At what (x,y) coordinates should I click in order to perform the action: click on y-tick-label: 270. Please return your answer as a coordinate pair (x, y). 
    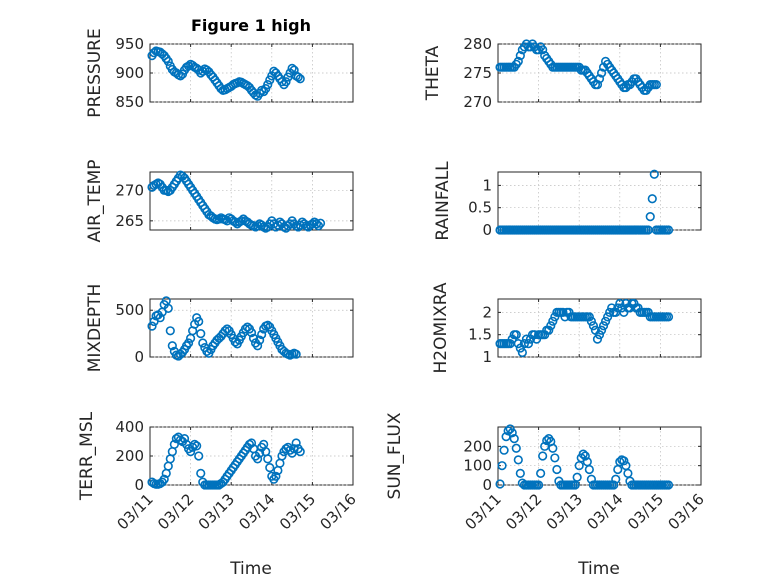
    Looking at the image, I should click on (477, 102).